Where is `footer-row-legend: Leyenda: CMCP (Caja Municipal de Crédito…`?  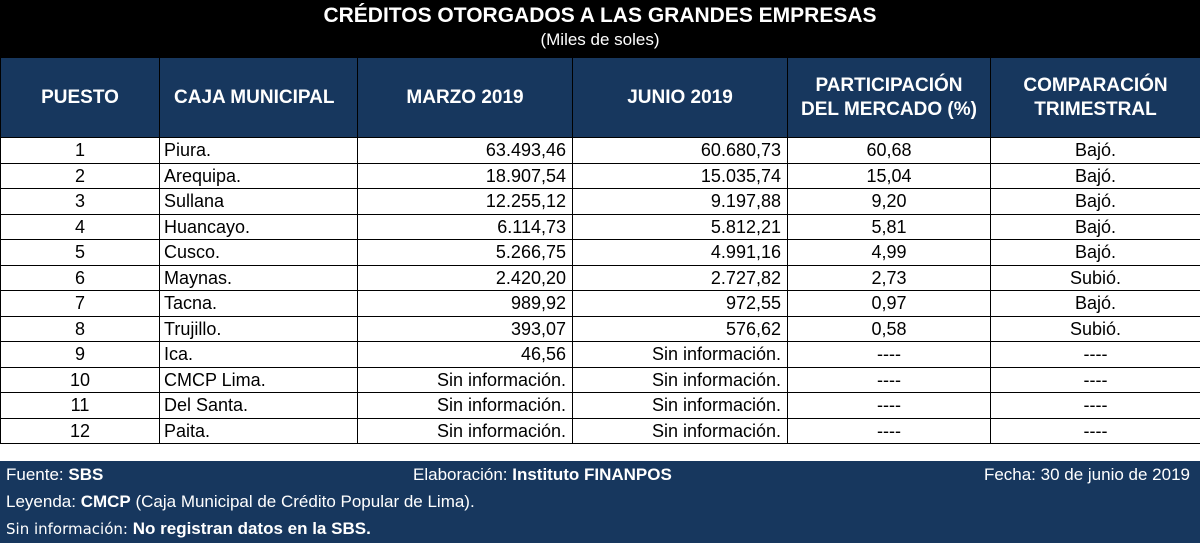 footer-row-legend: Leyenda: CMCP (Caja Municipal de Crédito… is located at coordinates (600, 501).